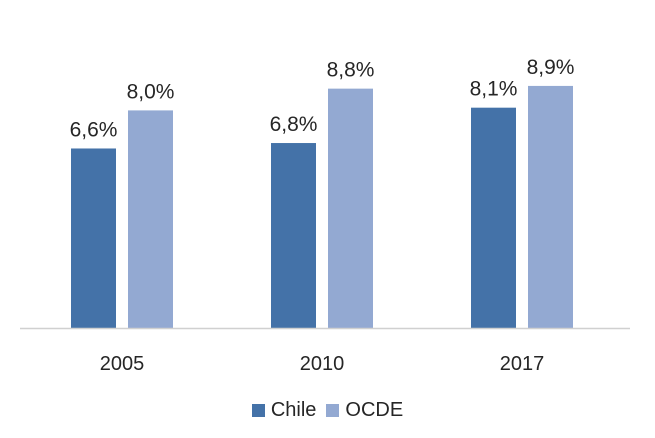 The height and width of the screenshot is (438, 655). I want to click on bar-chile-2005, so click(93, 238).